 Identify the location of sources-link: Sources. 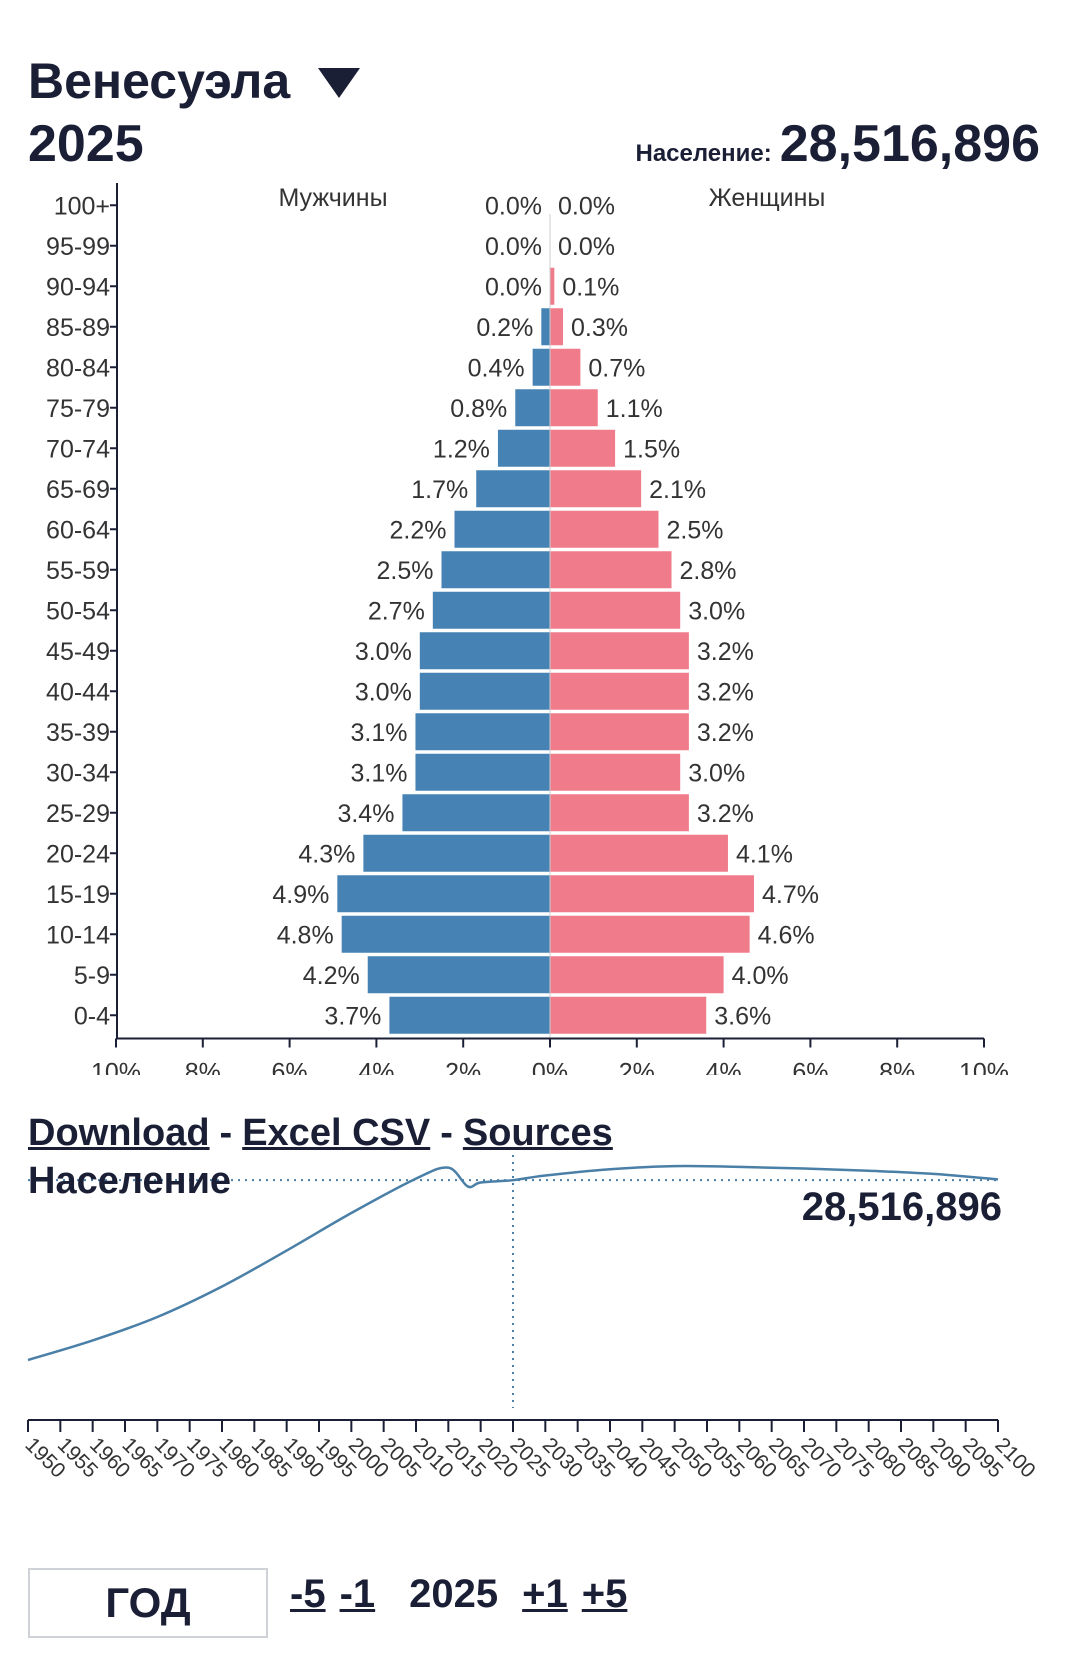
(537, 1133).